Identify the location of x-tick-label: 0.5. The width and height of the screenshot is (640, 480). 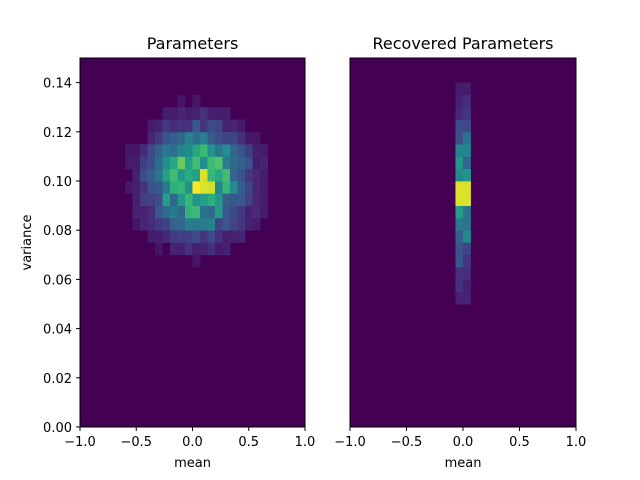
(248, 442).